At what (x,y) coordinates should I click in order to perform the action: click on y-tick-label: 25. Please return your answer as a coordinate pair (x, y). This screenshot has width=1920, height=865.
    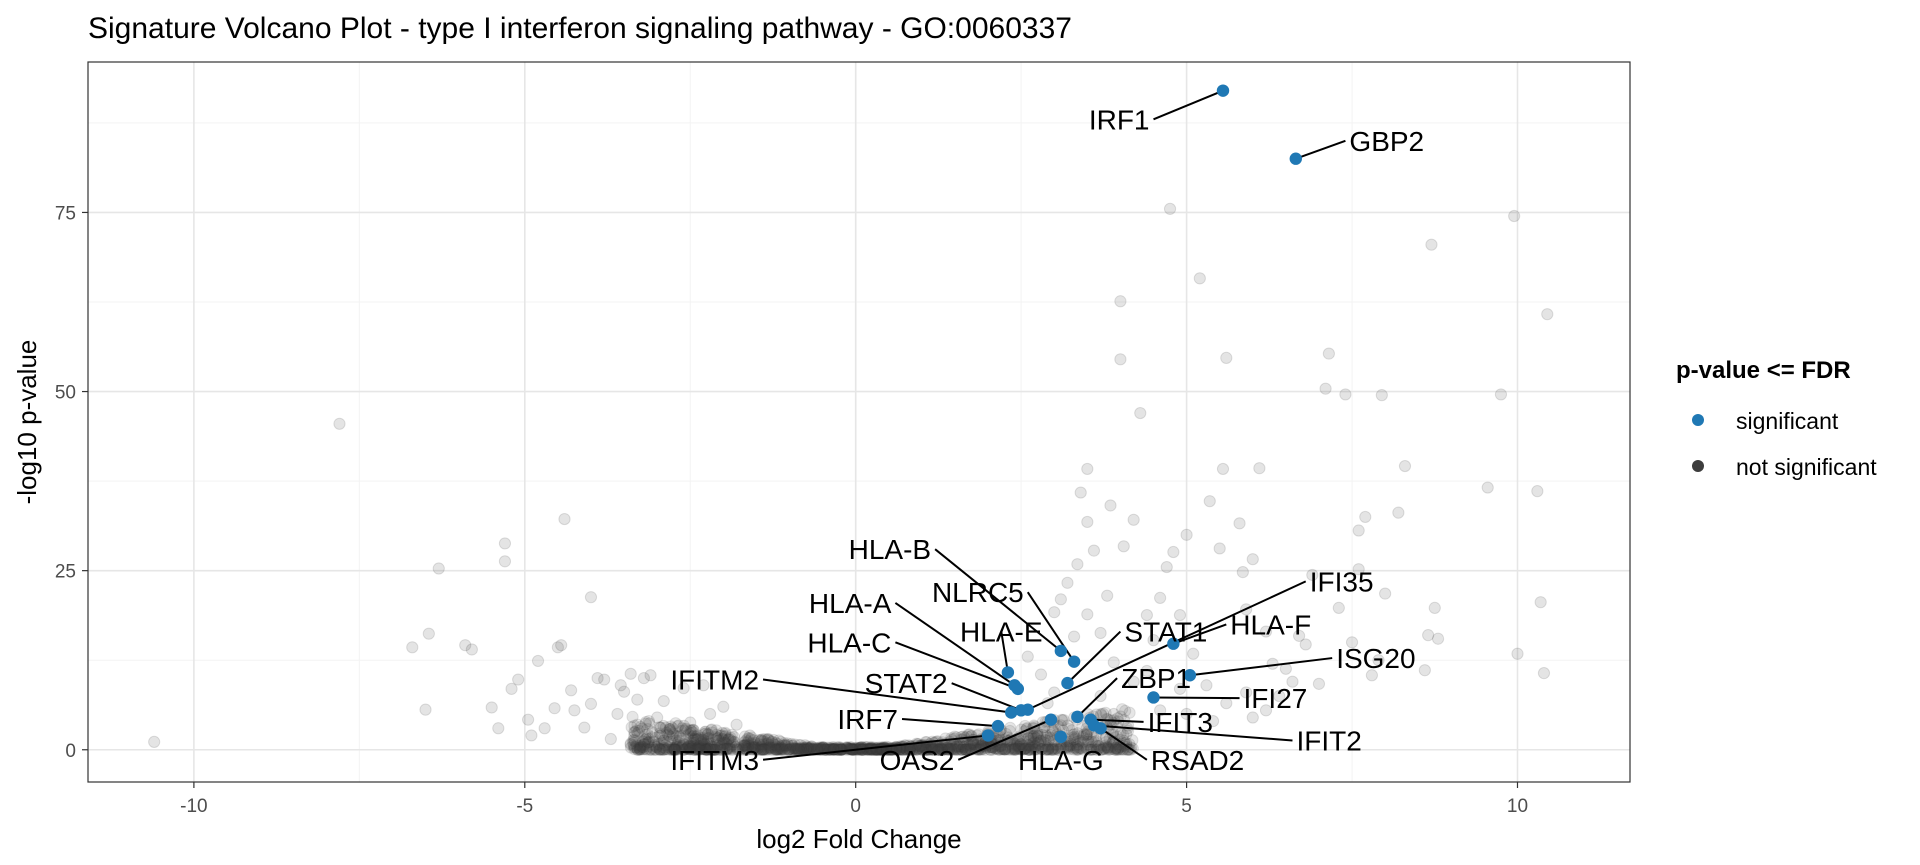
    Looking at the image, I should click on (65, 572).